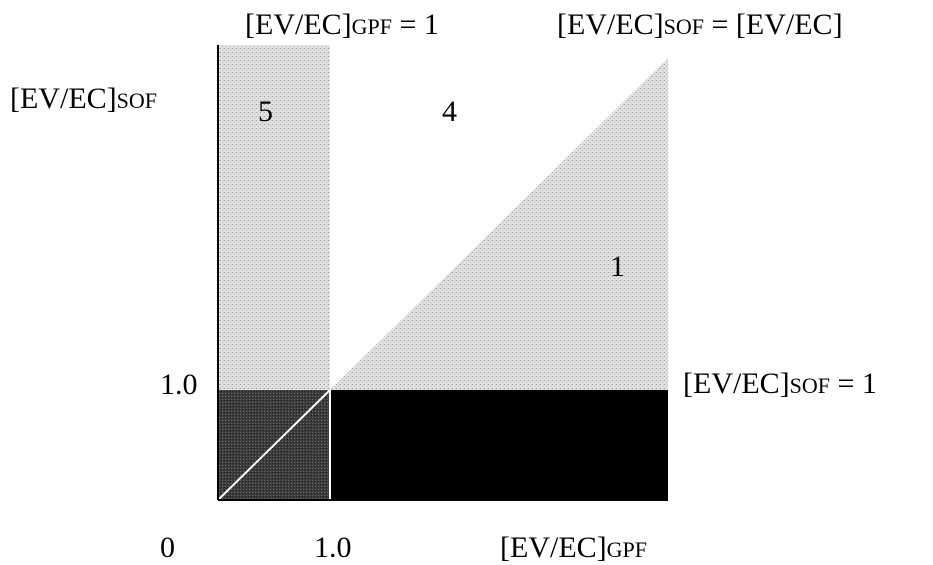  I want to click on x-tick-zero: 0, so click(167, 547).